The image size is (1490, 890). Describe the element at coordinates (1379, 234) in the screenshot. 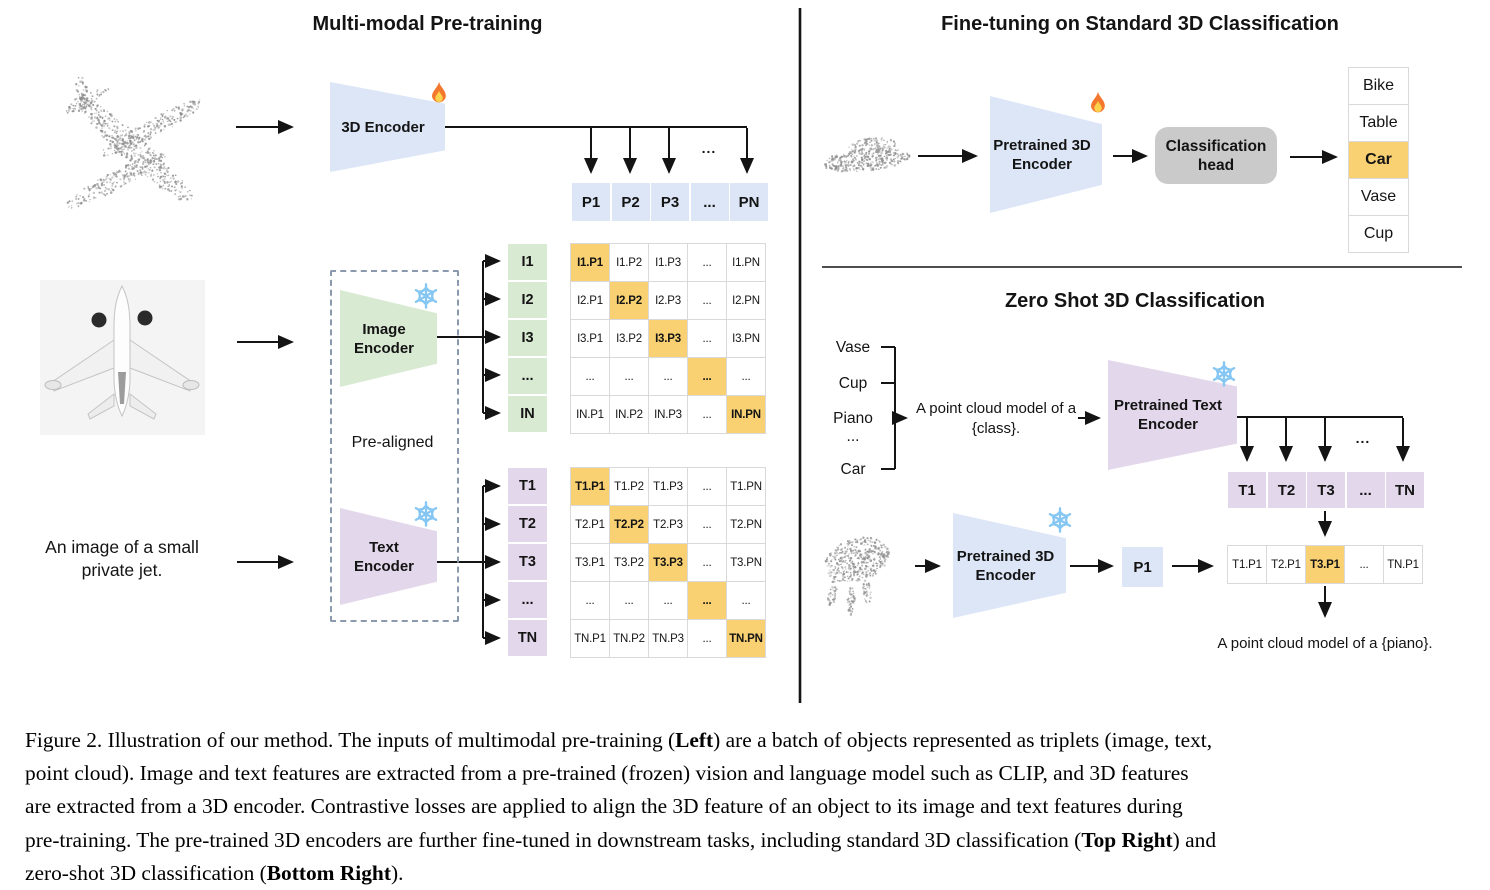

I see `class-item: Cup` at that location.